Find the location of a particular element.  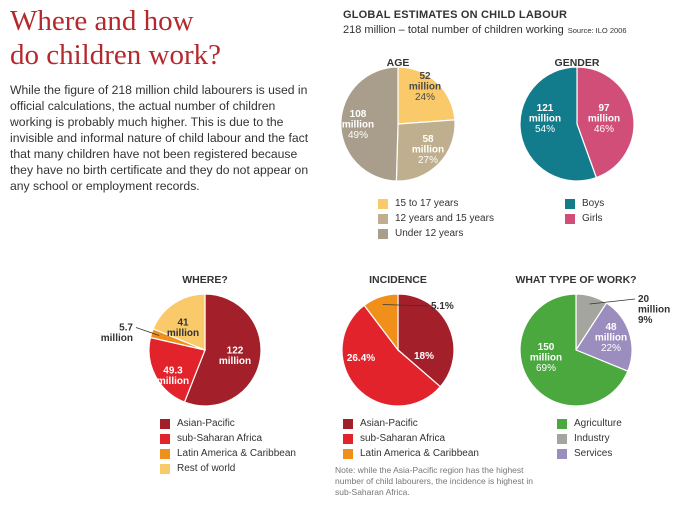

where-legend-label: sub-Saharan Africa is located at coordinates (220, 438).